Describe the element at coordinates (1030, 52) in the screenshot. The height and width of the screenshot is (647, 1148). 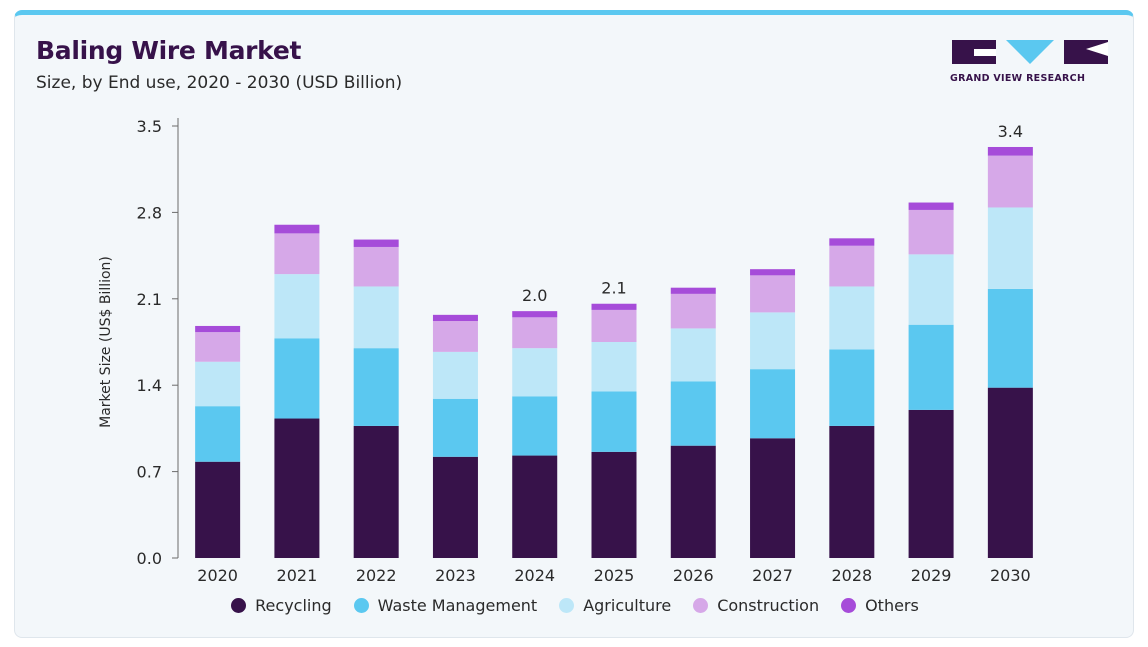
I see `gvr-logo-icon` at that location.